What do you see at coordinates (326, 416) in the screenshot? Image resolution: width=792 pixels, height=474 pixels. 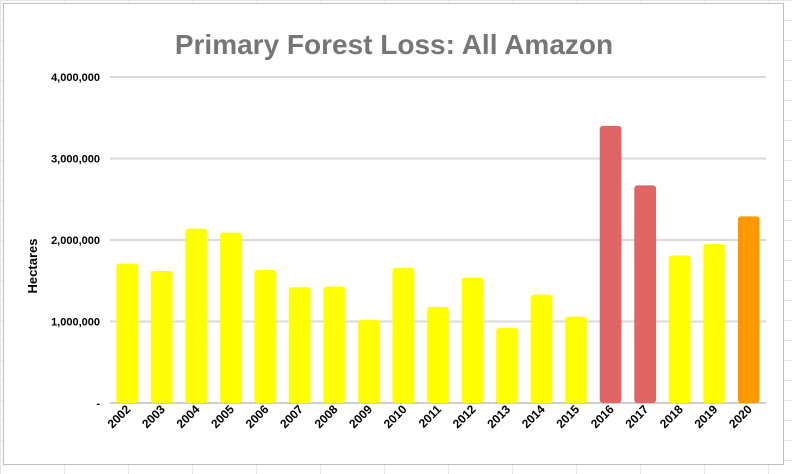 I see `x-tick-label: 2008` at bounding box center [326, 416].